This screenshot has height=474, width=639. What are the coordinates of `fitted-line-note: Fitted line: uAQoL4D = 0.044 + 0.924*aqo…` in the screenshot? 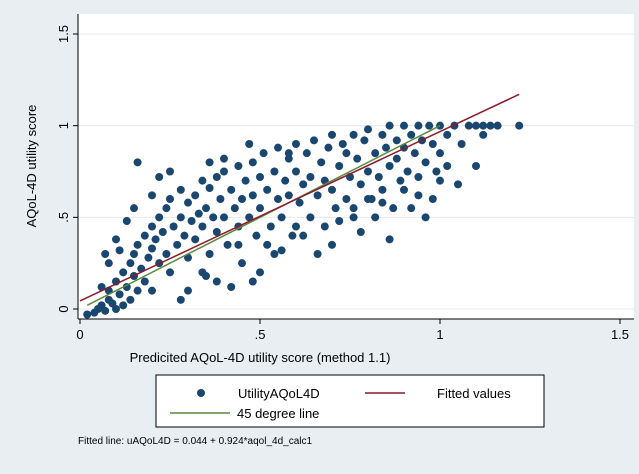 It's located at (195, 441).